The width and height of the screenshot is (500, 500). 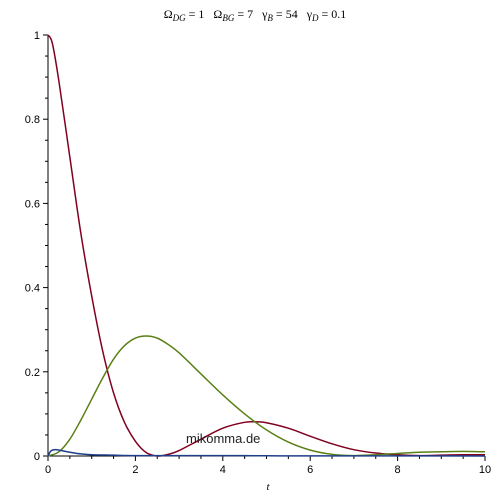 I want to click on title-value: = 54, so click(x=285, y=14).